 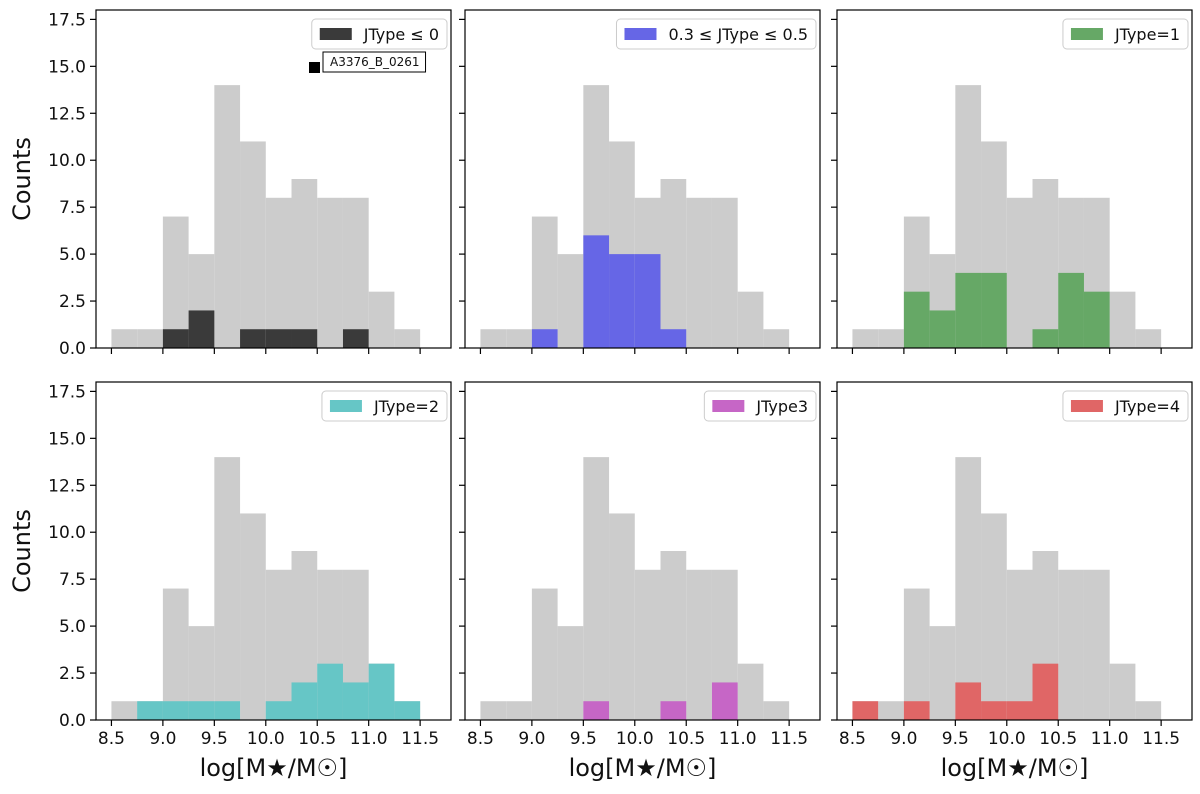 I want to click on legend-label: JType=1, so click(x=1147, y=34).